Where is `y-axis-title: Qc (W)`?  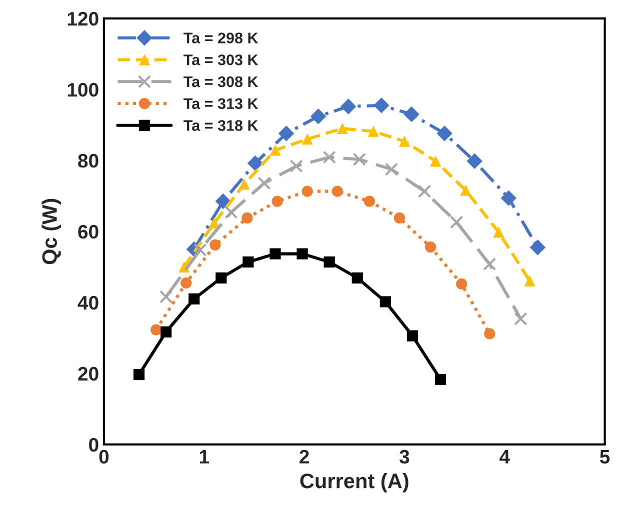
y-axis-title: Qc (W) is located at coordinates (52, 231).